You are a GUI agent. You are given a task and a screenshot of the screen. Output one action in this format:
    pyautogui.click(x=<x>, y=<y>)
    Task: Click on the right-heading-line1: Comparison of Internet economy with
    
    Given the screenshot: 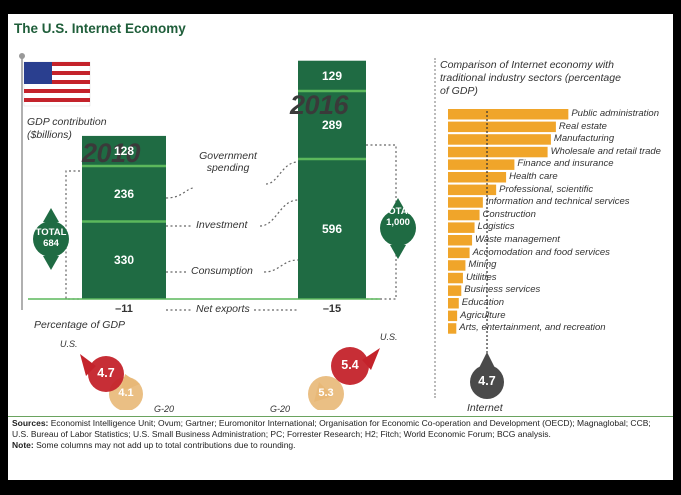 What is the action you would take?
    pyautogui.click(x=527, y=65)
    